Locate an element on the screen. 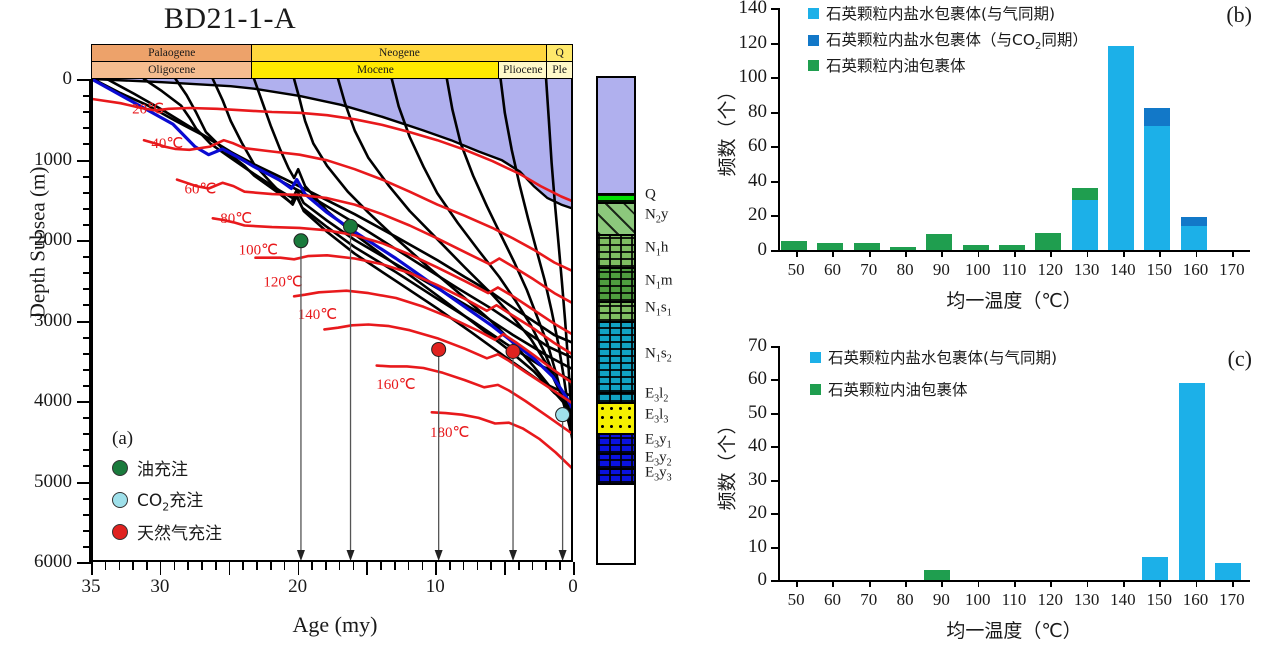 The height and width of the screenshot is (658, 1266). x-tick-label-160: 160 is located at coordinates (1195, 599).